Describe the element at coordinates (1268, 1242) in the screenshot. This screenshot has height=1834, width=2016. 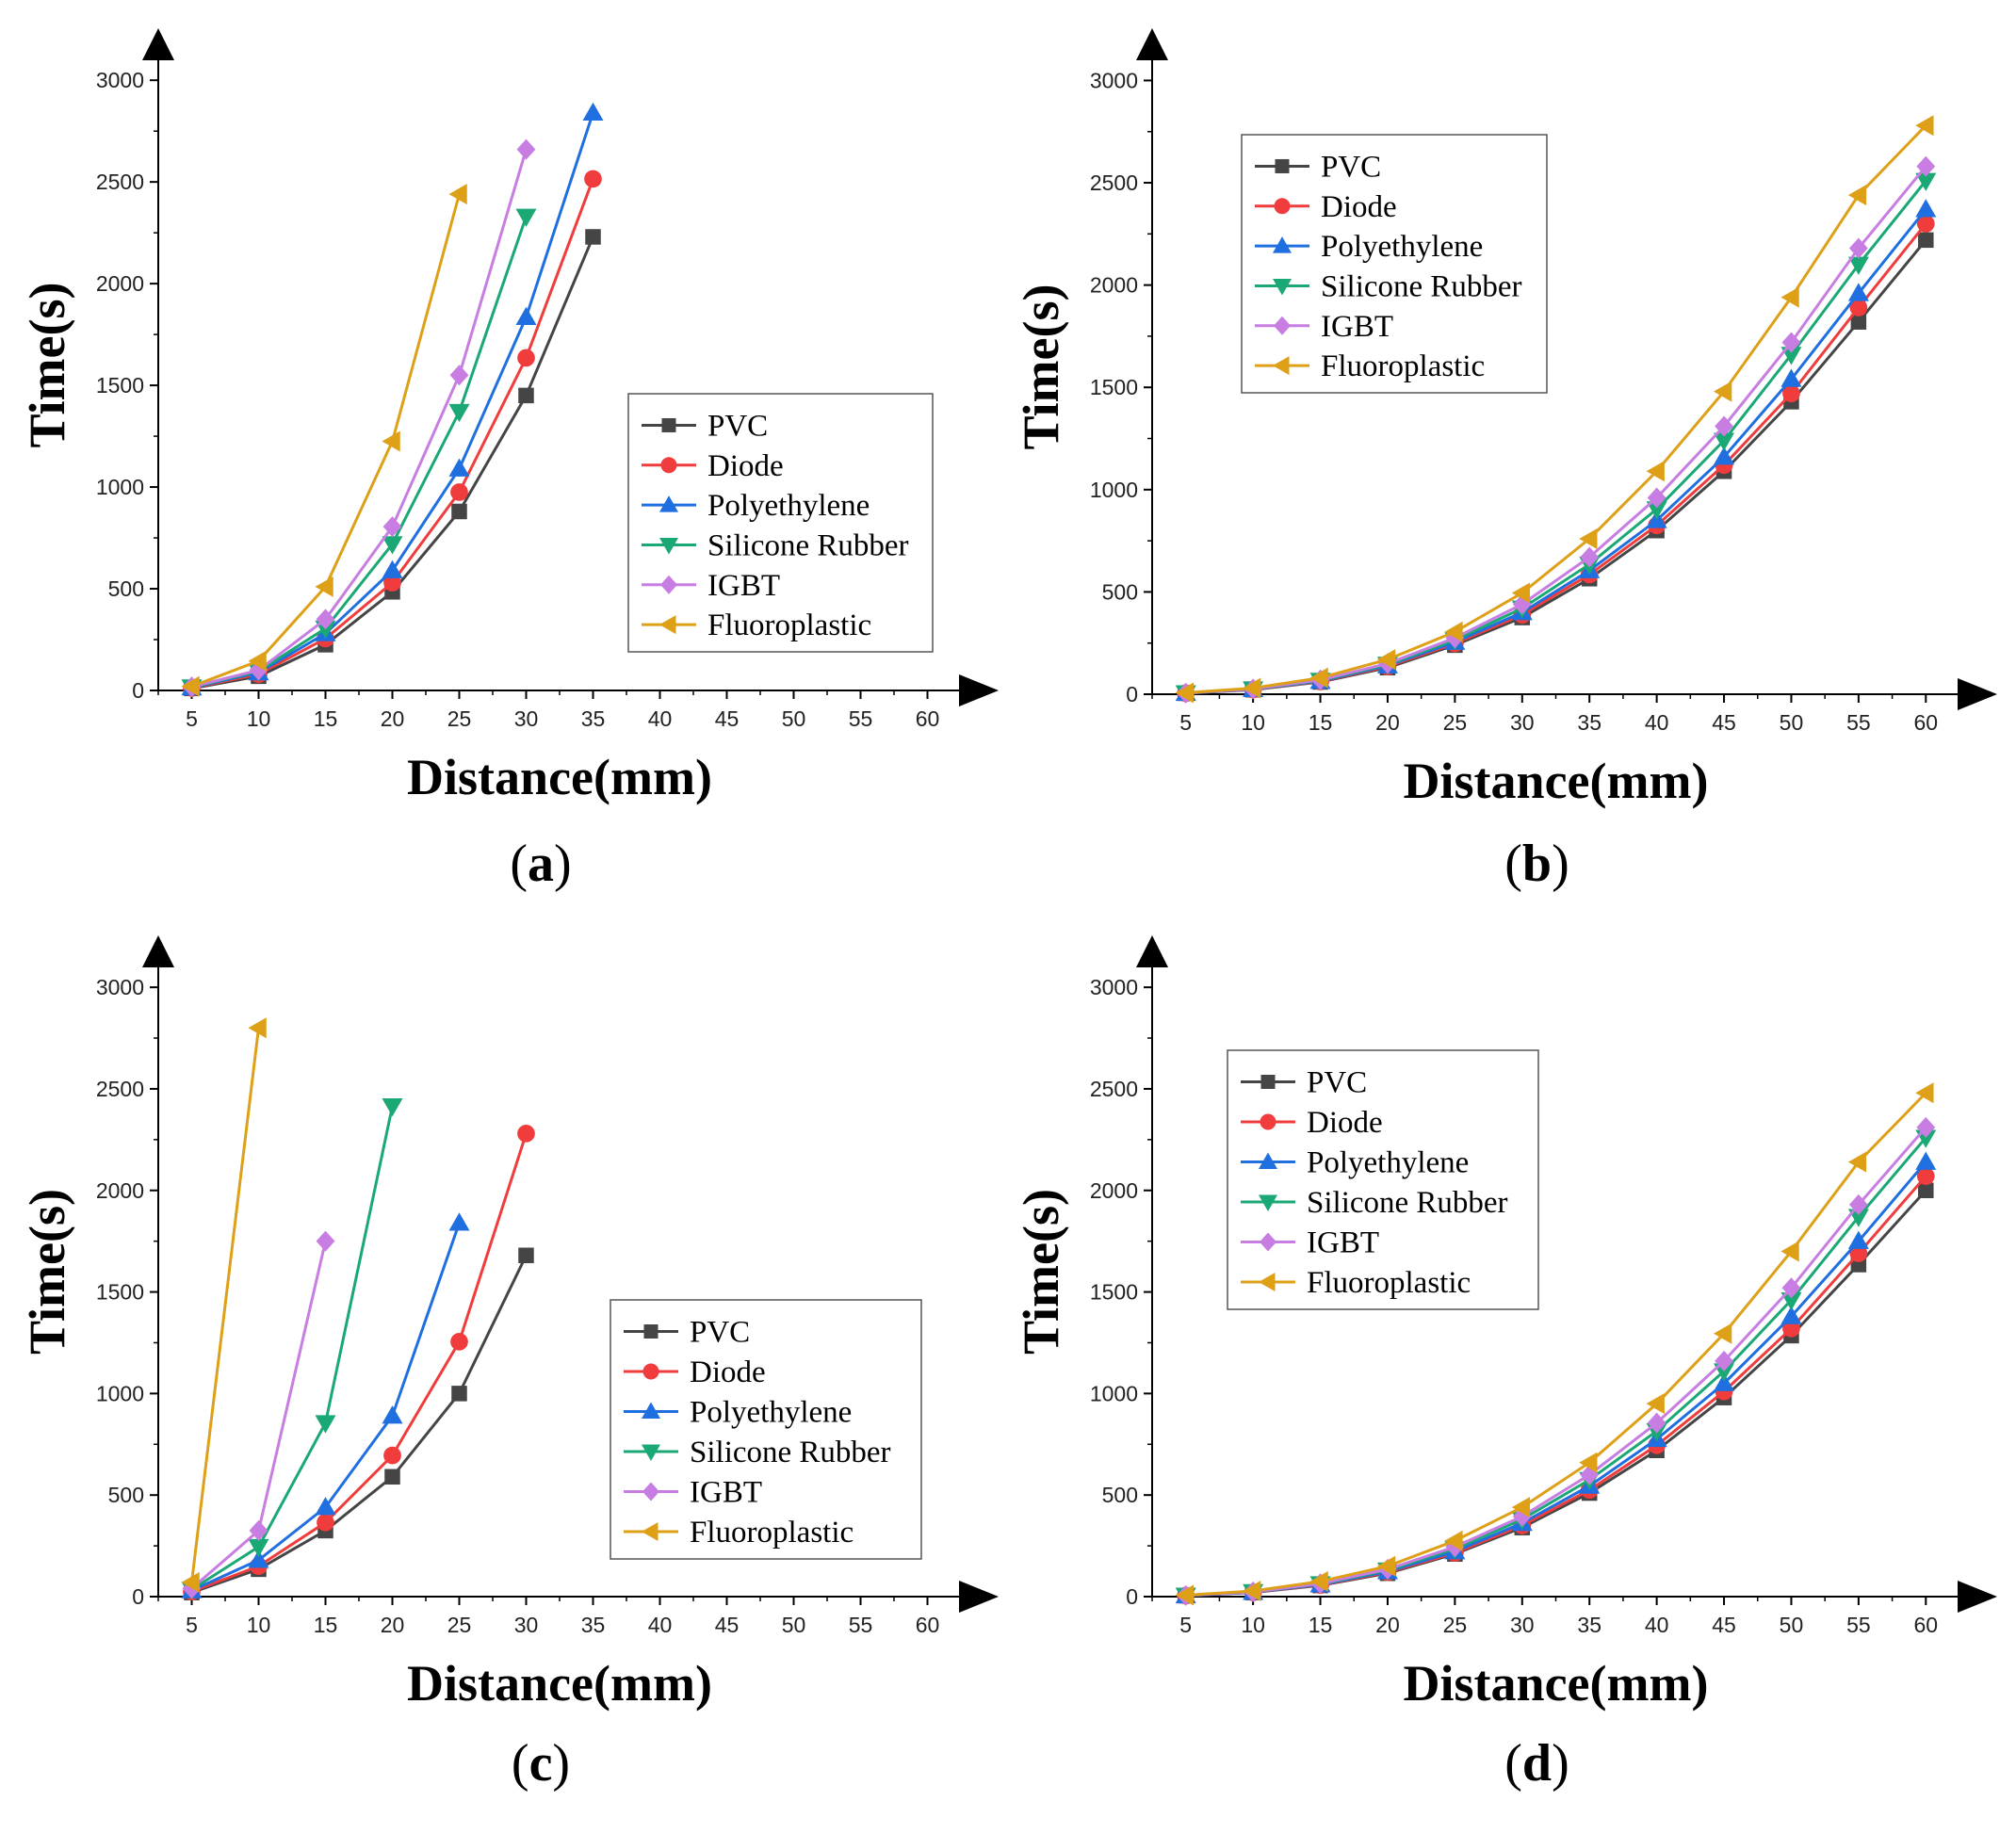
I see `legend-marker-igbt` at that location.